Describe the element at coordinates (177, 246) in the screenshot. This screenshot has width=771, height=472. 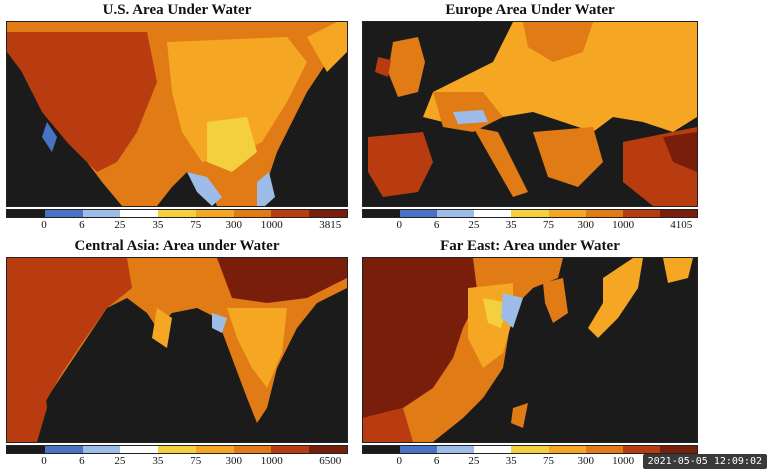
I see `panel-title: Central Asia: Area under Water` at that location.